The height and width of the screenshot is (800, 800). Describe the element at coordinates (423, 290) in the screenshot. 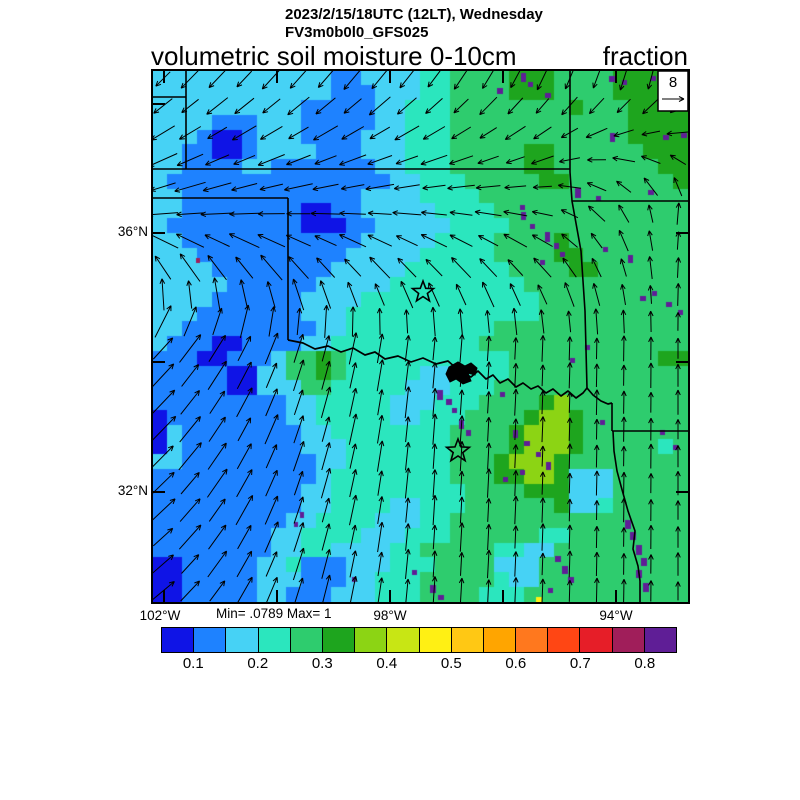

I see `star-marker` at that location.